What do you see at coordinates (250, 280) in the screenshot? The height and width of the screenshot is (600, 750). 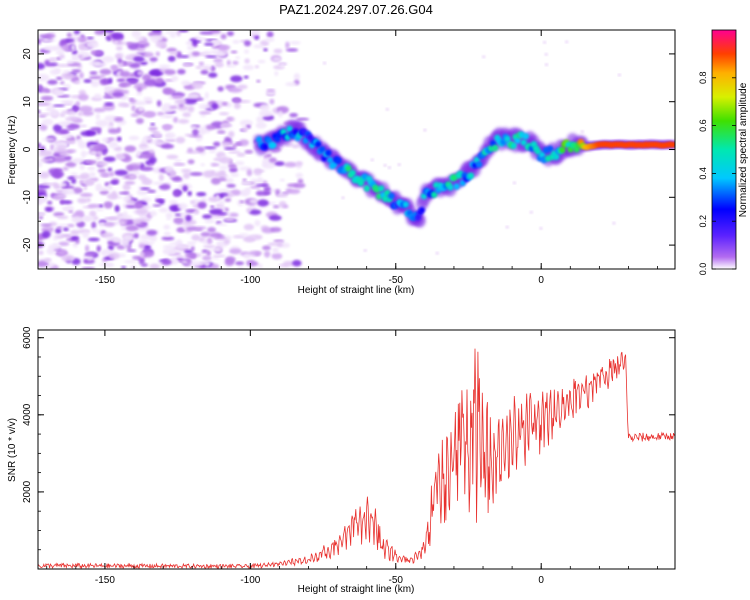 I see `x-tick-label: -100` at bounding box center [250, 280].